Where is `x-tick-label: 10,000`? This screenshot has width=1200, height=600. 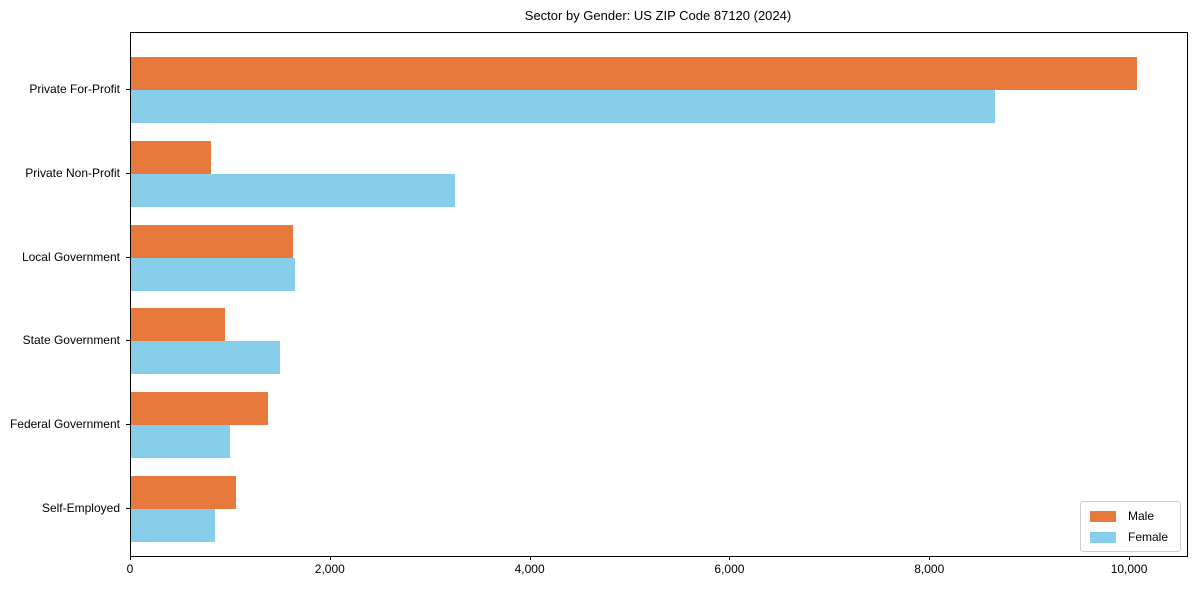 x-tick-label: 10,000 is located at coordinates (1129, 569).